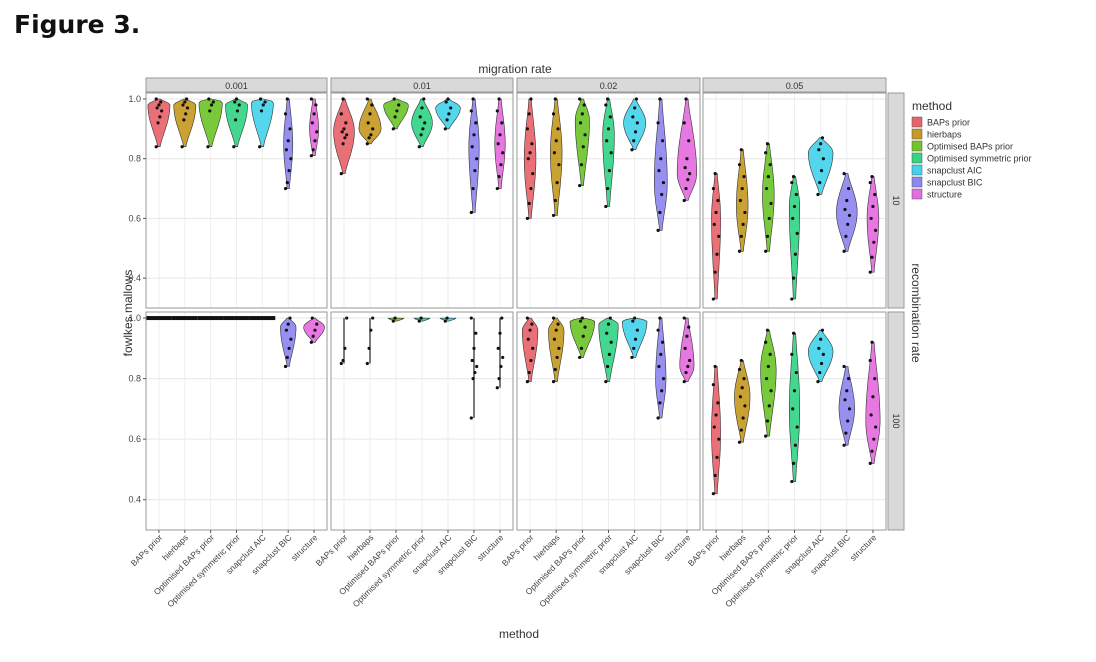 The height and width of the screenshot is (662, 1096). I want to click on top-strip-title: migration rate, so click(515, 69).